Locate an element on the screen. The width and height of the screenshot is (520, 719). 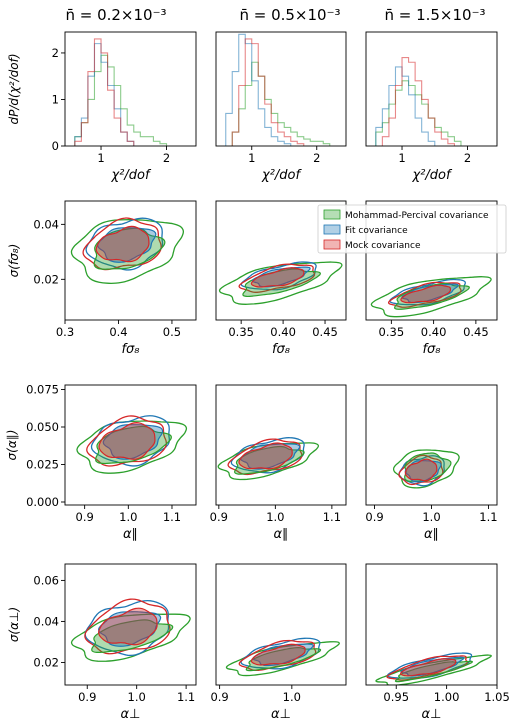
y-tick-label: 0.02 is located at coordinates (46, 662).